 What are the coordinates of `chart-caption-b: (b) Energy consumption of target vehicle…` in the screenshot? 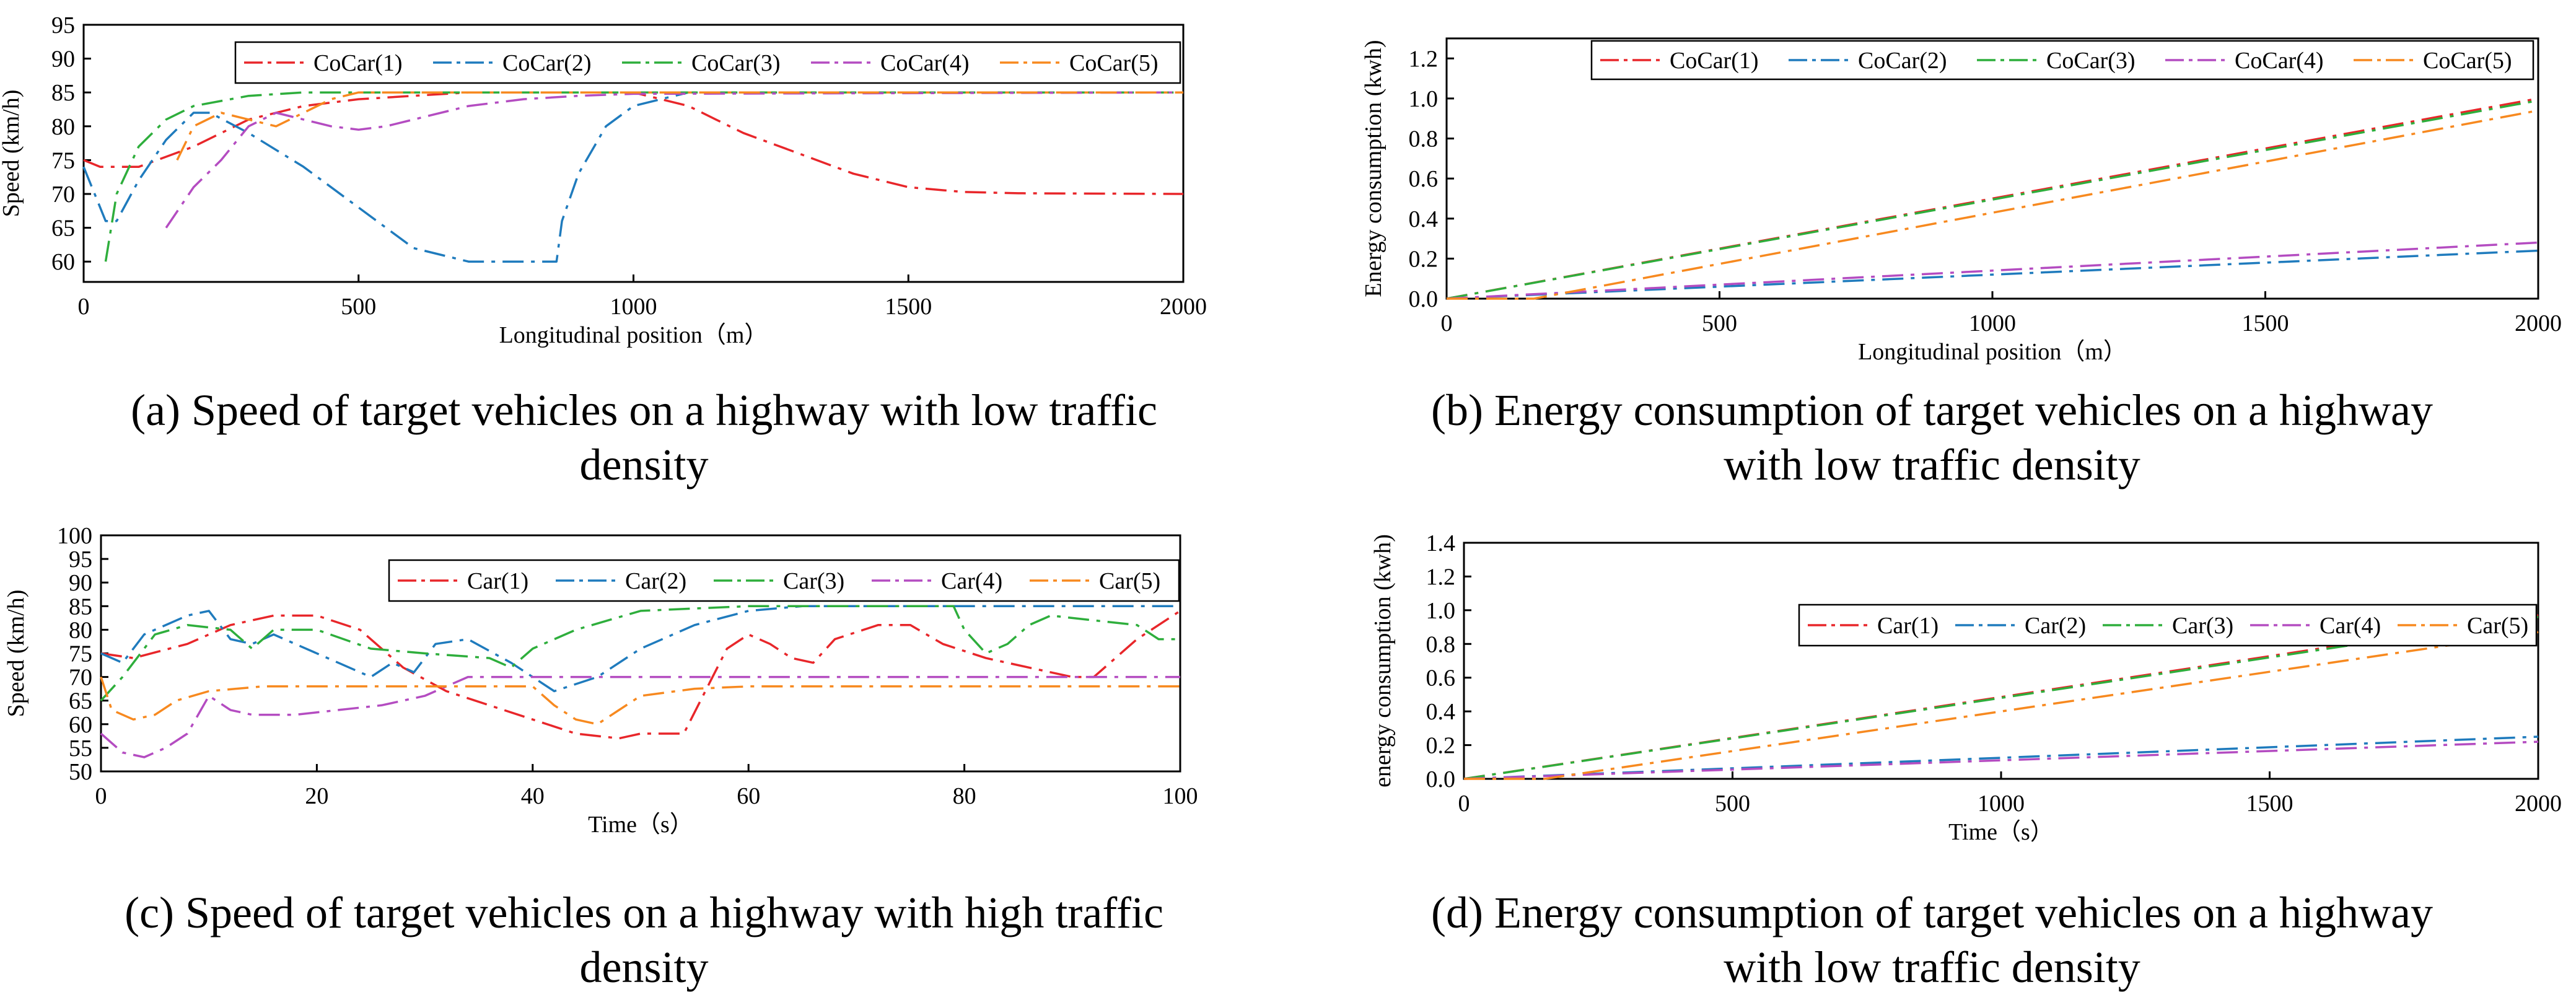 It's located at (1932, 437).